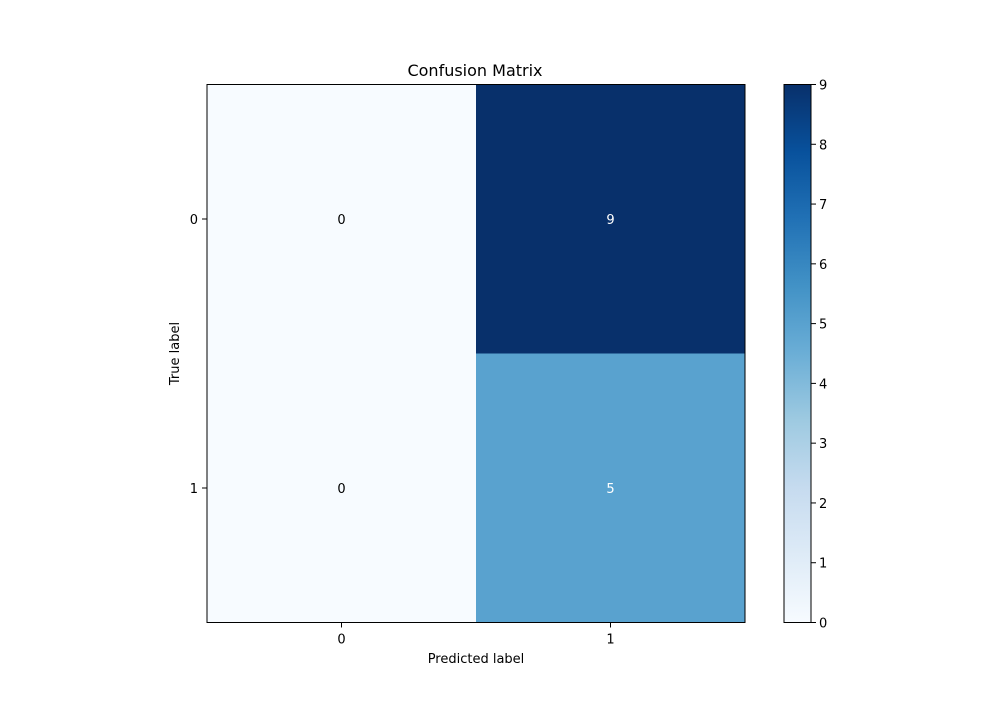  I want to click on colorbar-tick-label: 1, so click(823, 564).